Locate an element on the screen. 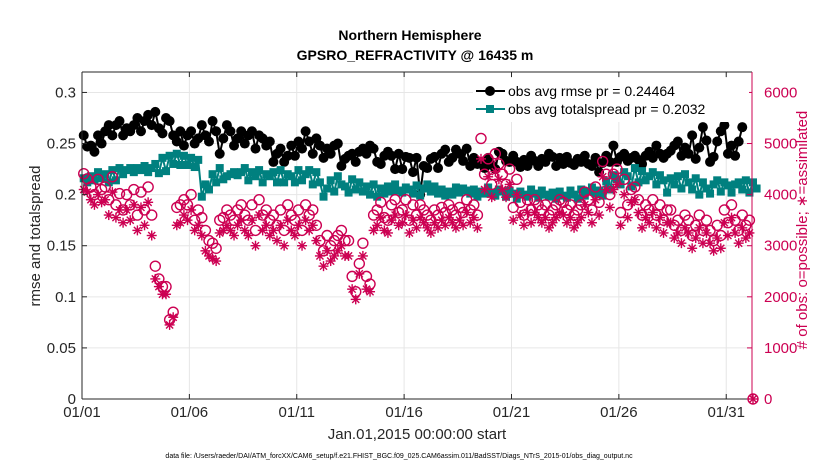  x-axis-label: Jan.01,2015 00:00:00 start is located at coordinates (417, 434).